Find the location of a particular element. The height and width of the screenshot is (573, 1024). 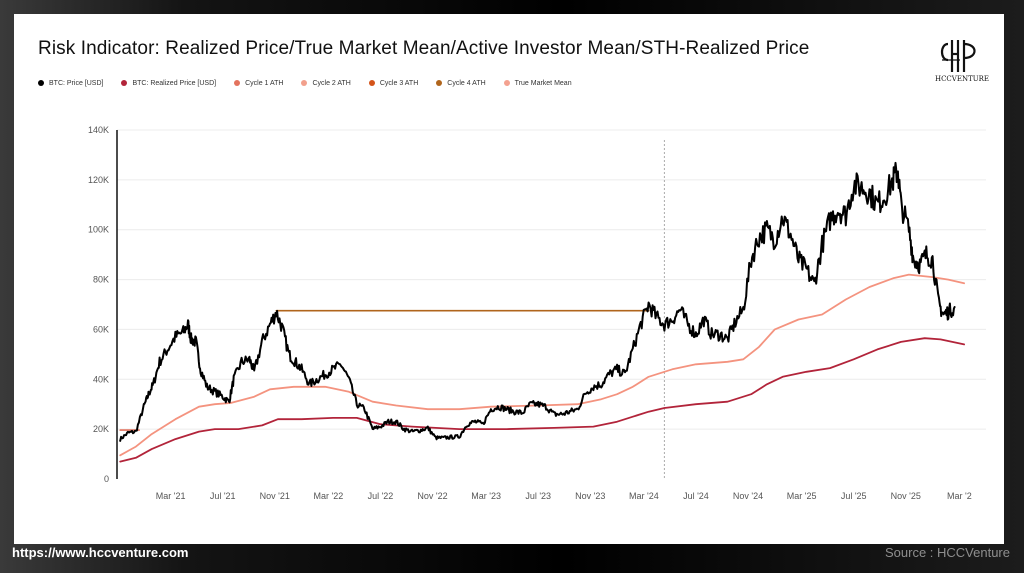

hccventure-logo: HCCVENTURE is located at coordinates (962, 62).